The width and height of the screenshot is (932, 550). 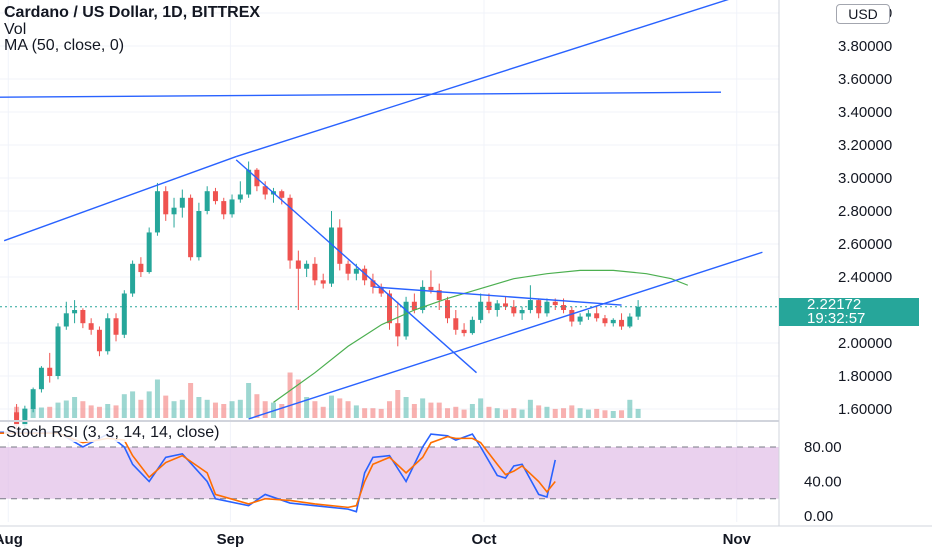 I want to click on volume-bars, so click(x=327, y=395).